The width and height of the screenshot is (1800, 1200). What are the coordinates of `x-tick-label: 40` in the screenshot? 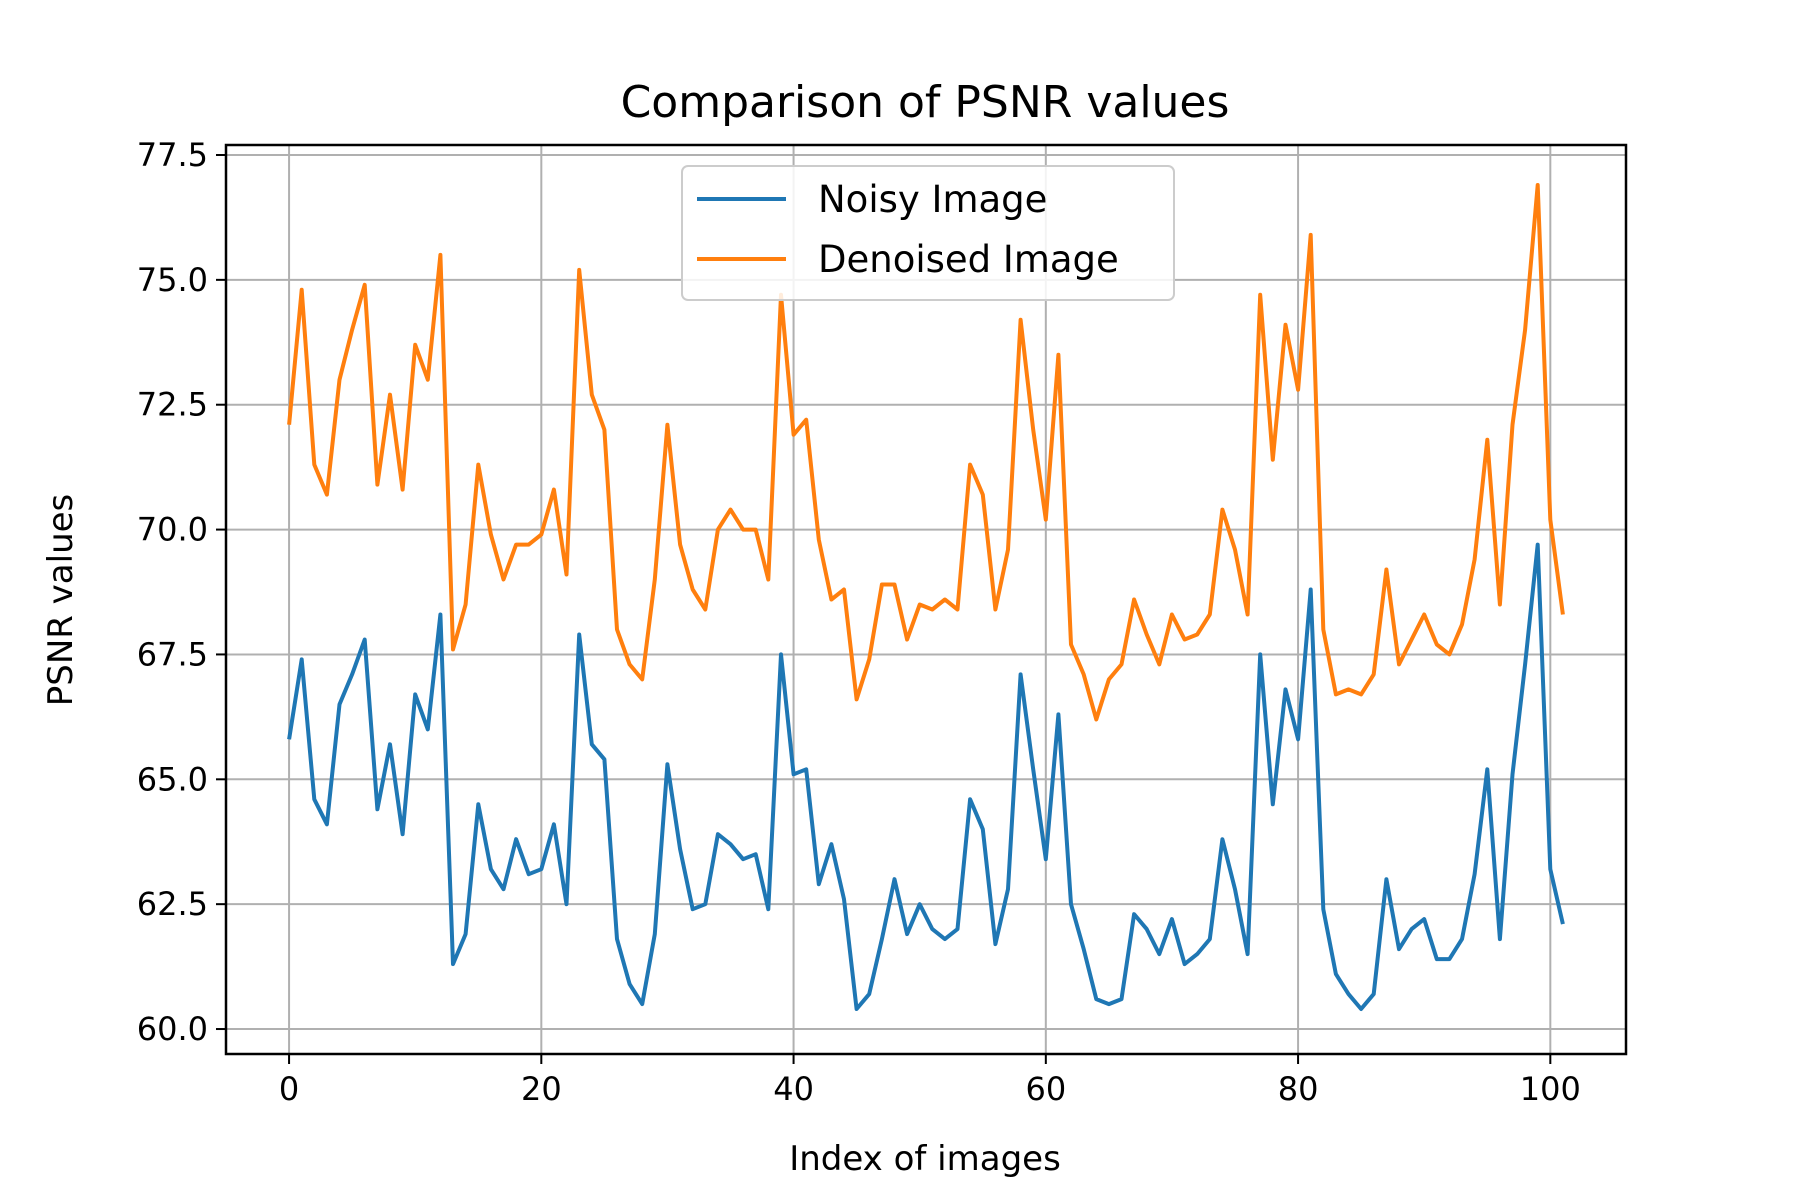 It's located at (793, 1089).